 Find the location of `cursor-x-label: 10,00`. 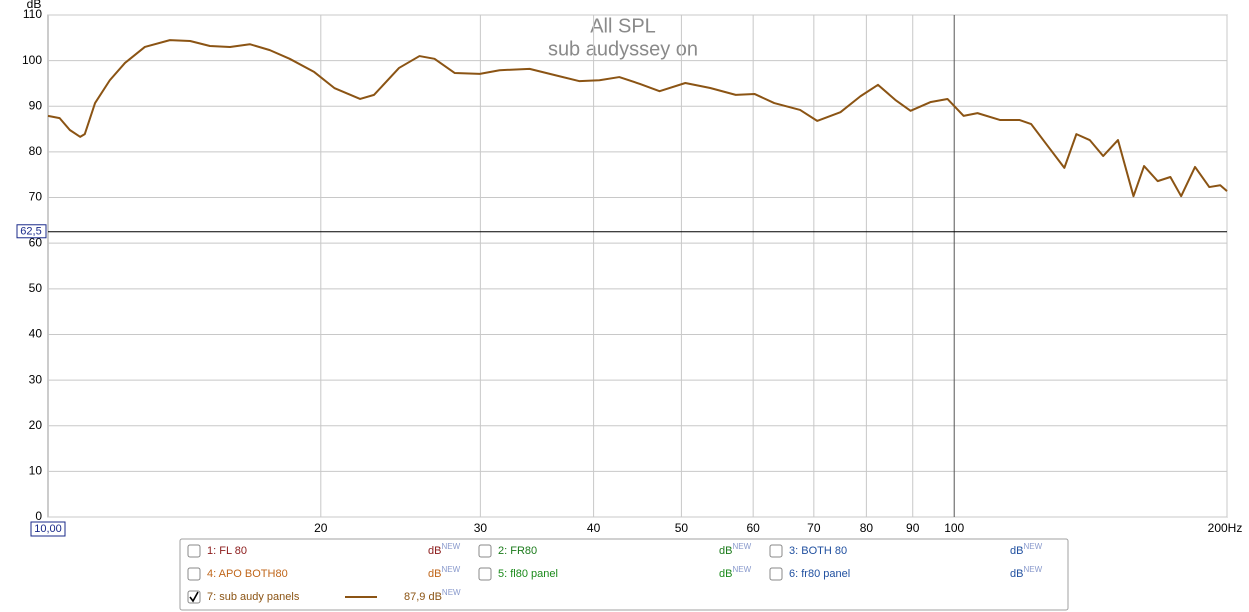

cursor-x-label: 10,00 is located at coordinates (48, 529).